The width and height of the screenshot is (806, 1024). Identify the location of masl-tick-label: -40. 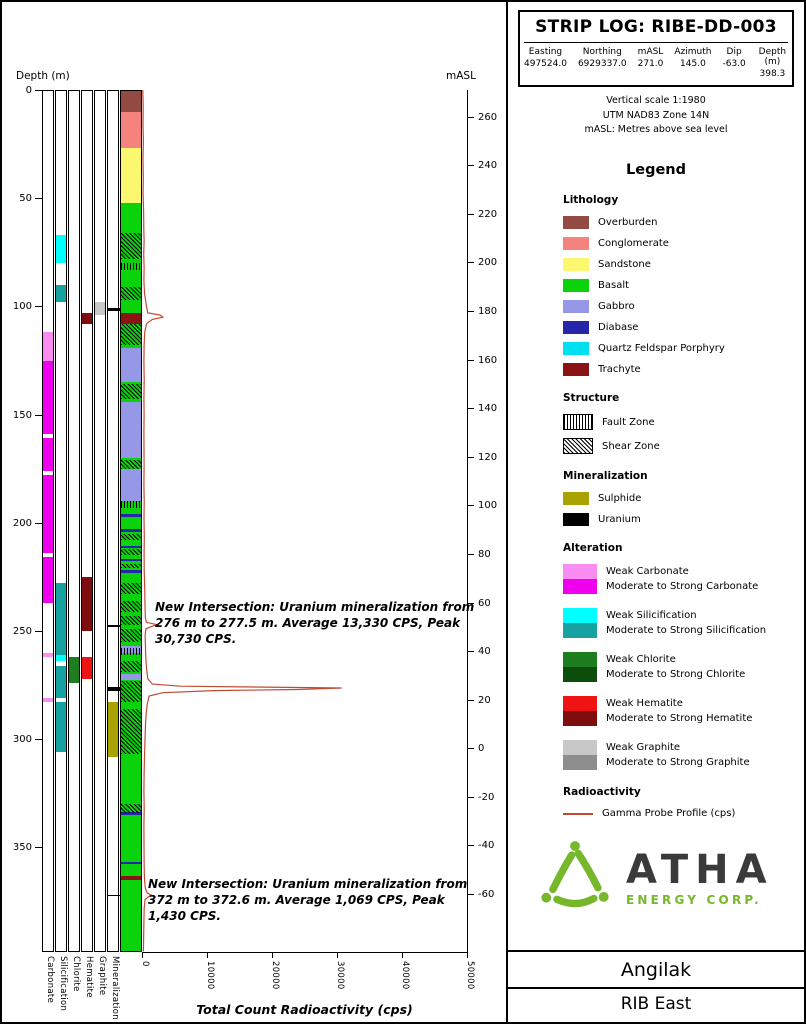
(486, 846).